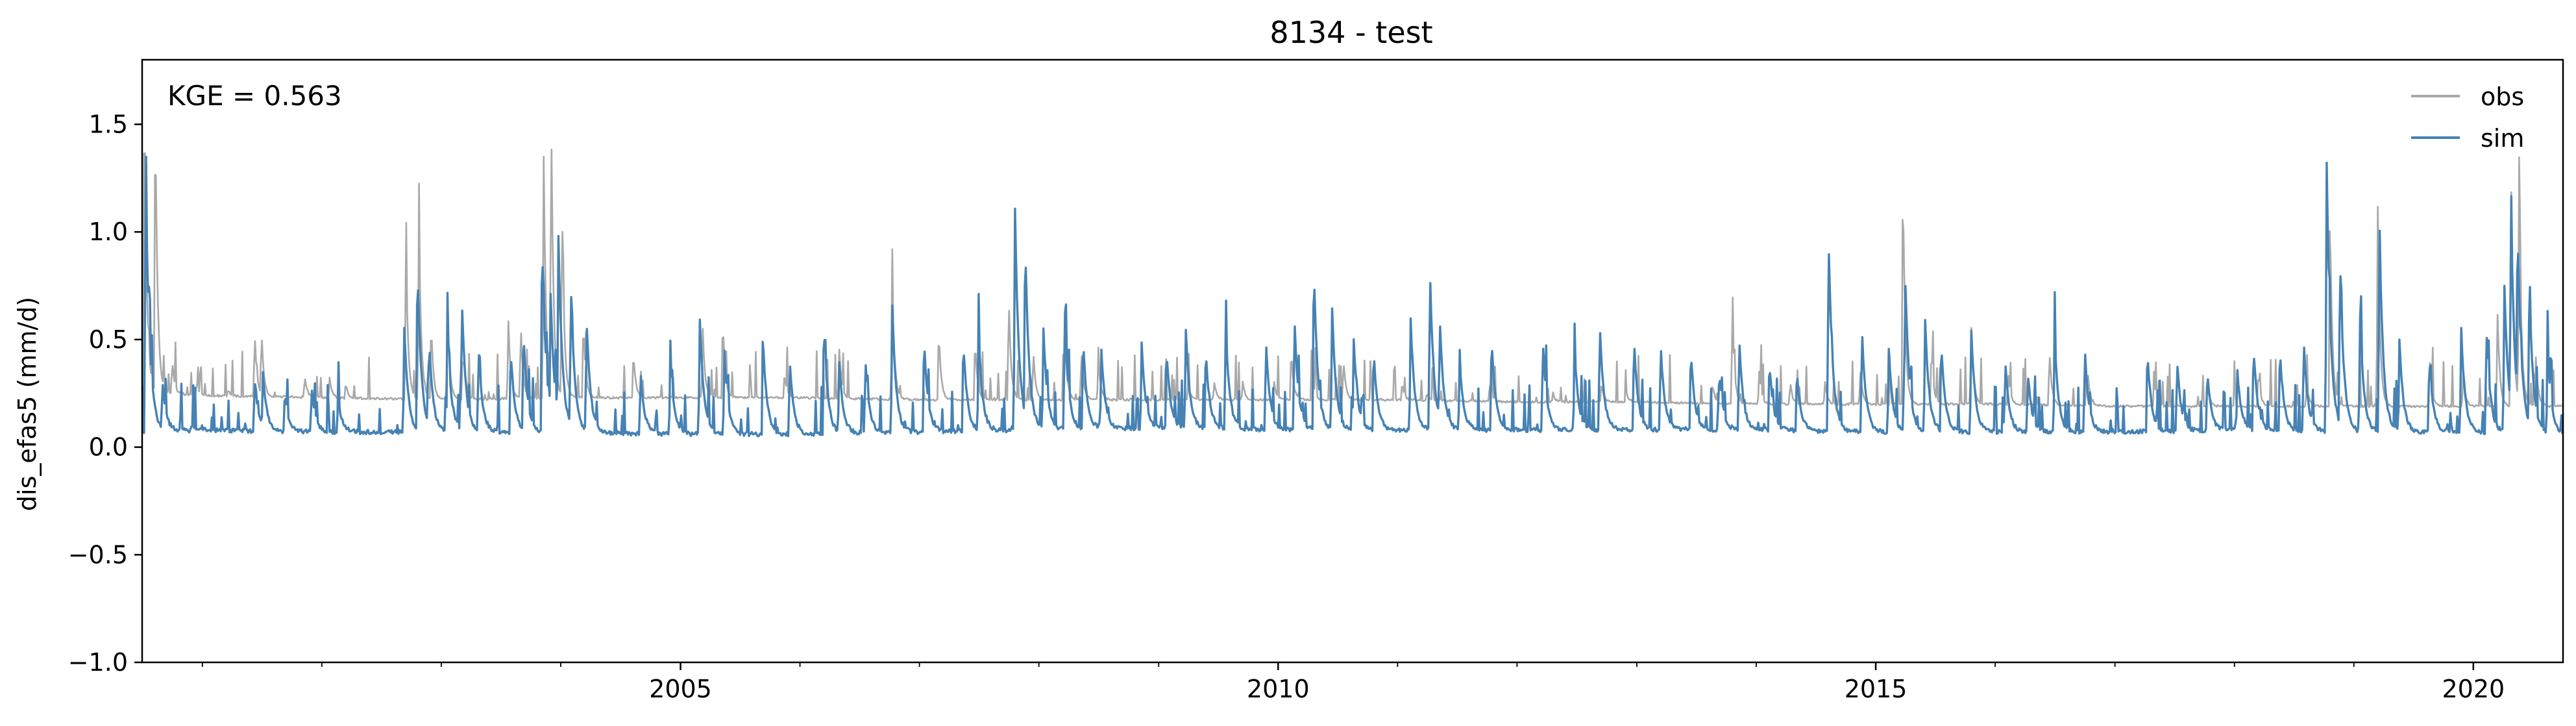  Describe the element at coordinates (108, 339) in the screenshot. I see `y-tick-label: 0.5` at that location.